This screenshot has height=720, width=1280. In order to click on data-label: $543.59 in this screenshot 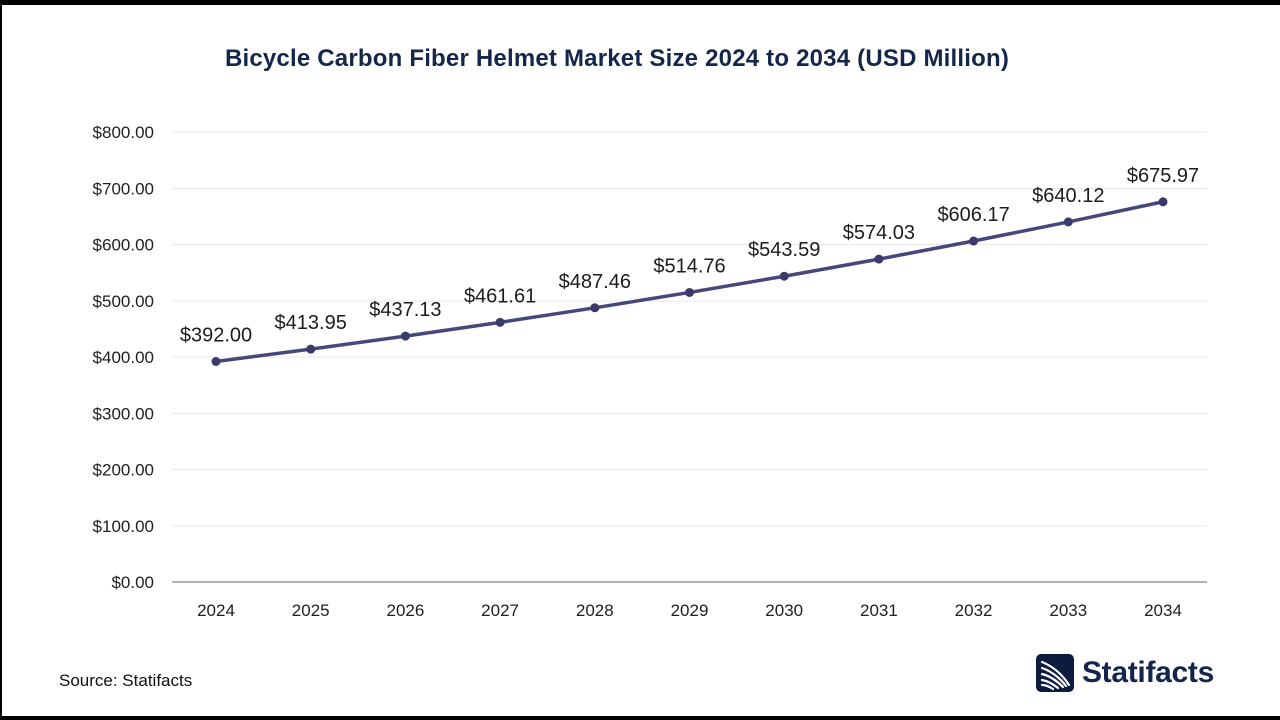, I will do `click(784, 250)`.